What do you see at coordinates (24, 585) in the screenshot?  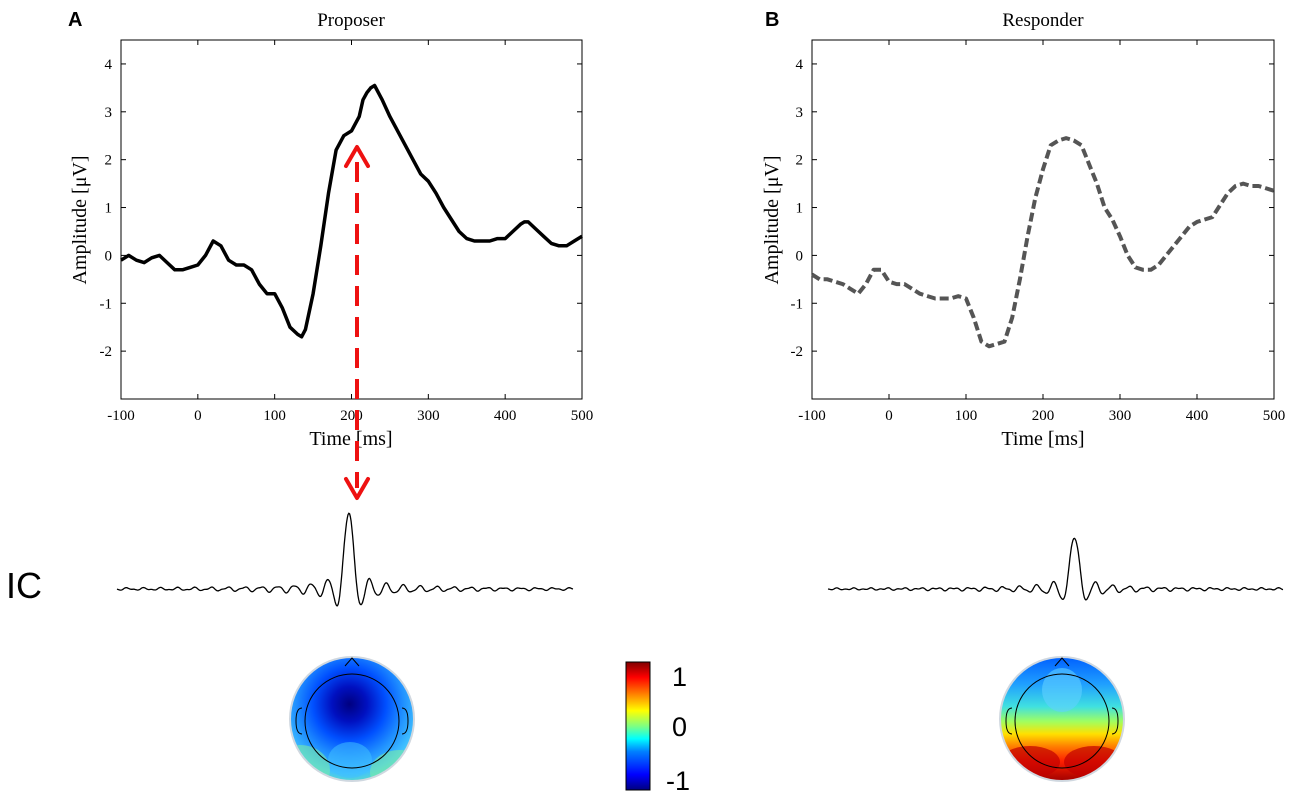 I see `ic-label: IC` at bounding box center [24, 585].